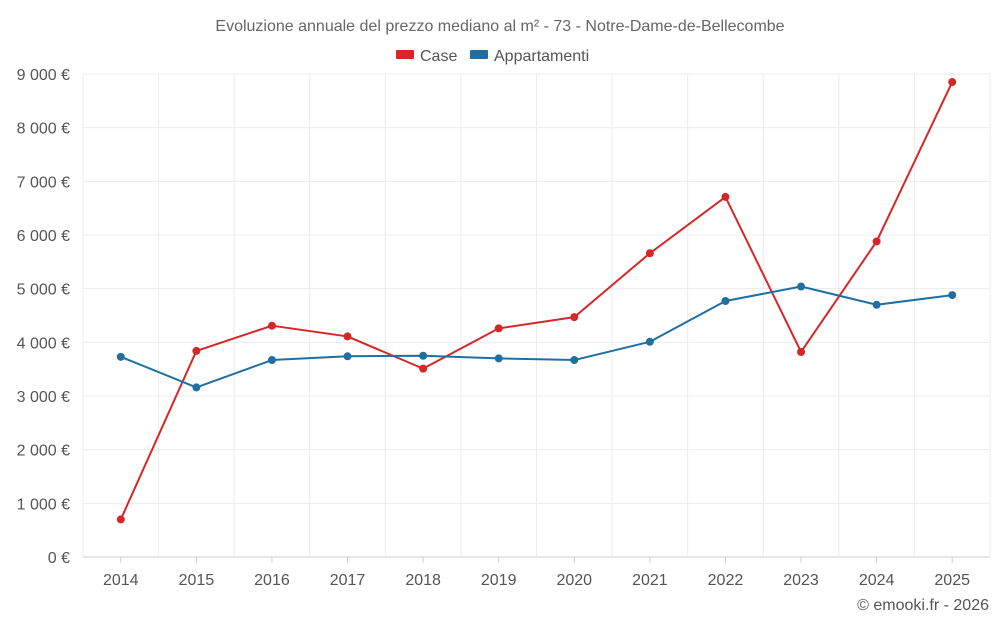 The height and width of the screenshot is (625, 1000). What do you see at coordinates (405, 54) in the screenshot?
I see `legend-swatch-case` at bounding box center [405, 54].